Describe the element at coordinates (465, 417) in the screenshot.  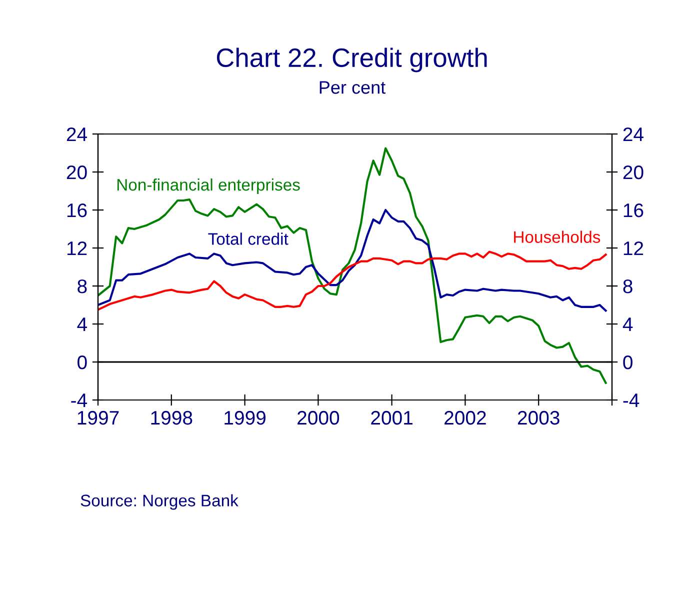
I see `x-tick-label: 2002` at that location.